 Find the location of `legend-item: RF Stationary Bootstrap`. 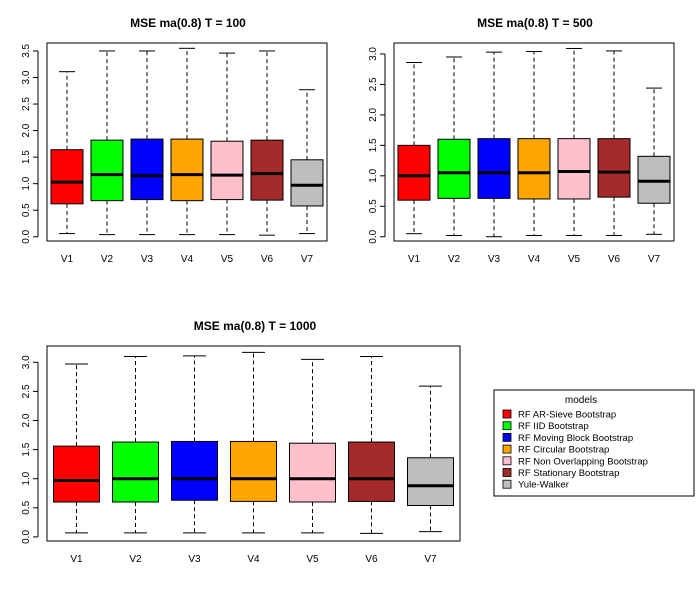

legend-item: RF Stationary Bootstrap is located at coordinates (560, 473).